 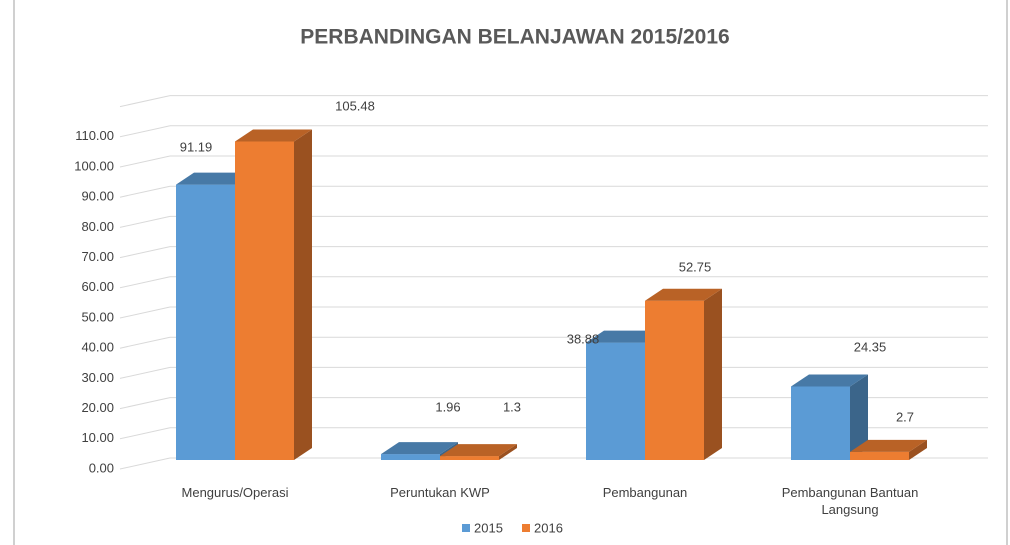 I want to click on y-tick-label: 60.00, so click(x=97, y=286).